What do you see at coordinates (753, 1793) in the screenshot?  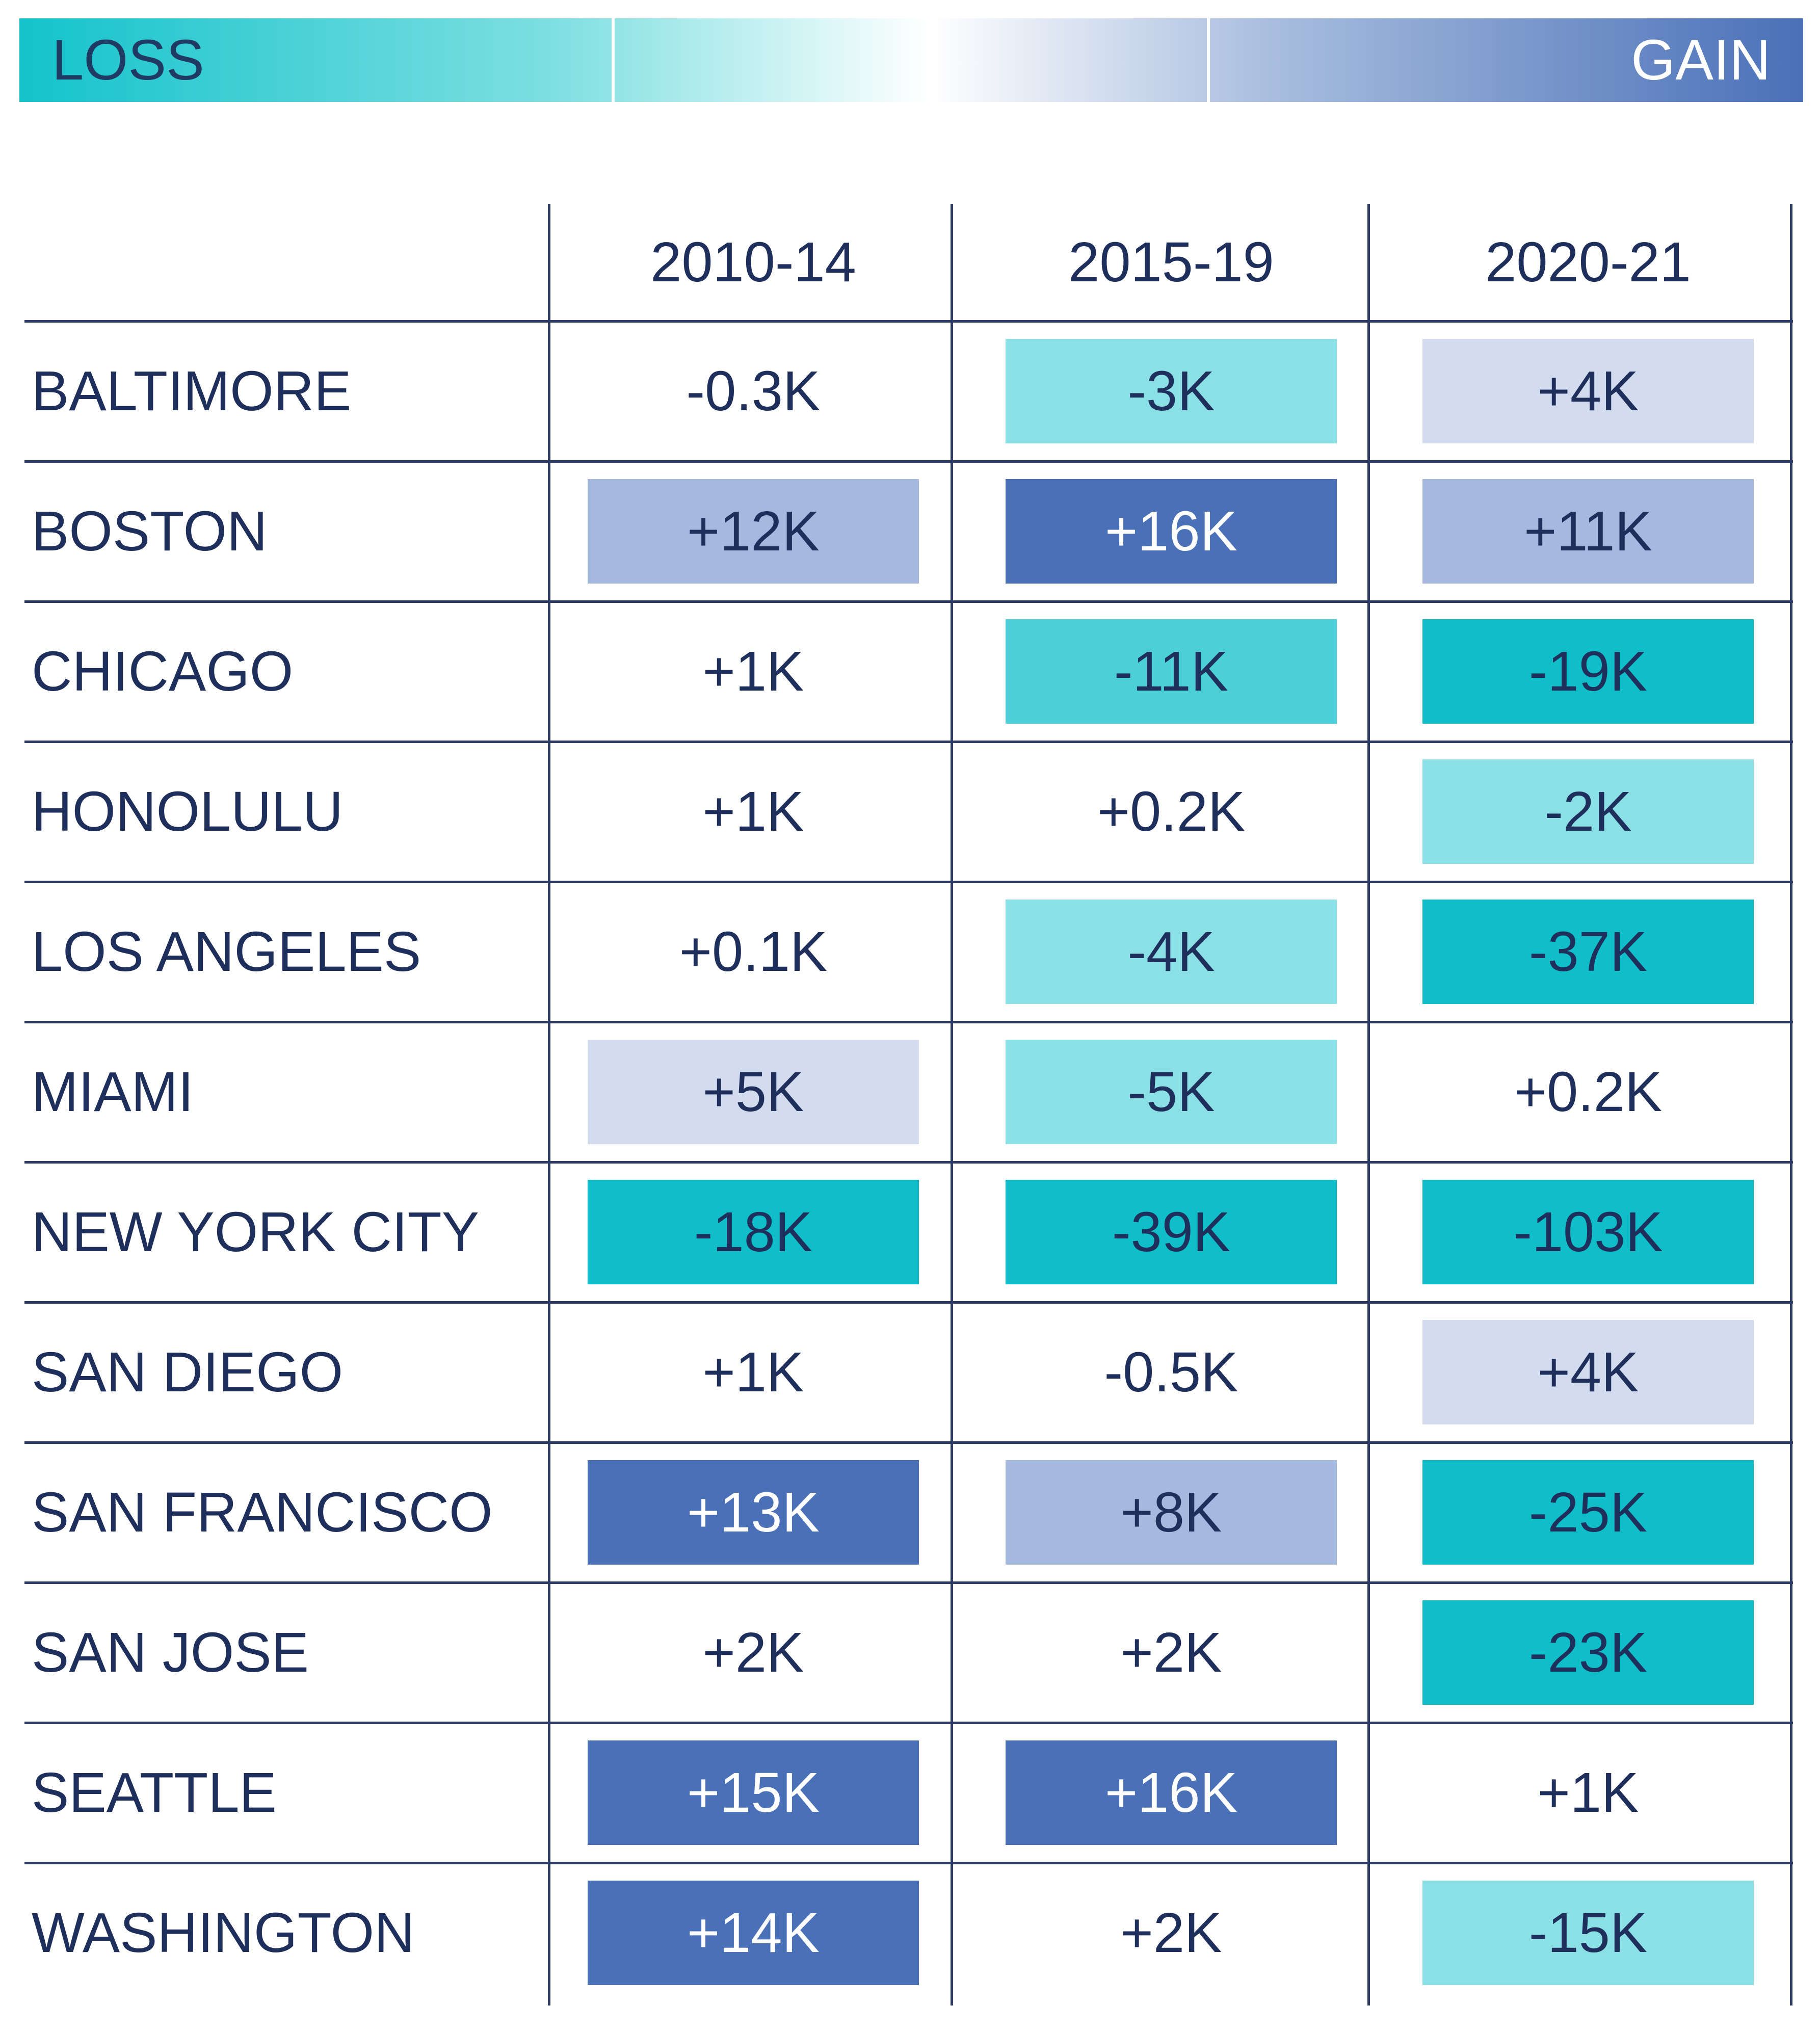 I see `table-cell: +15K` at bounding box center [753, 1793].